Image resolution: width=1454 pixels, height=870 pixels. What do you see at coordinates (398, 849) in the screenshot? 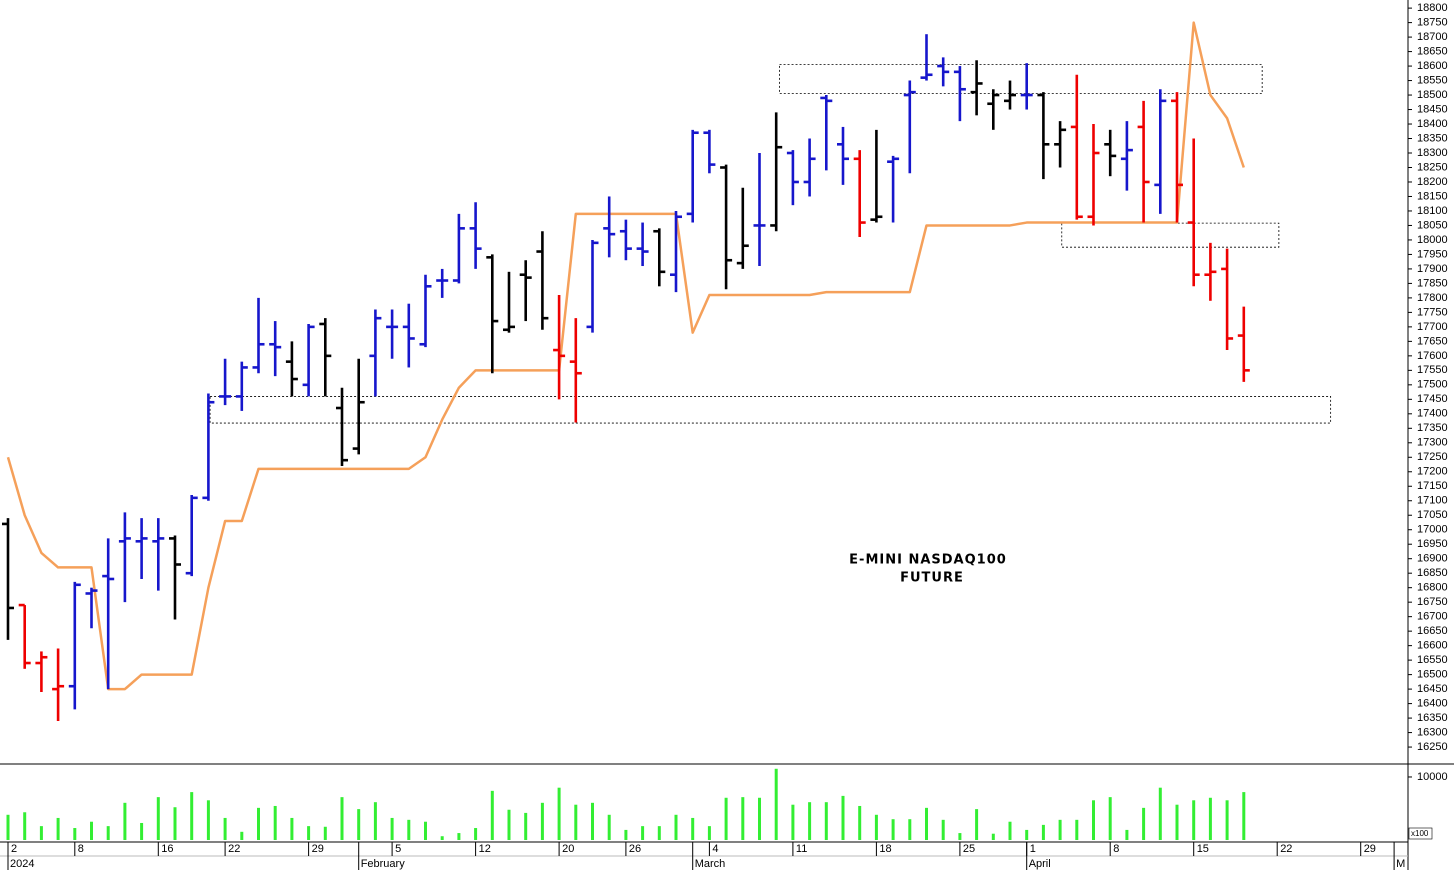
I see `x-tick-label: 5` at bounding box center [398, 849].